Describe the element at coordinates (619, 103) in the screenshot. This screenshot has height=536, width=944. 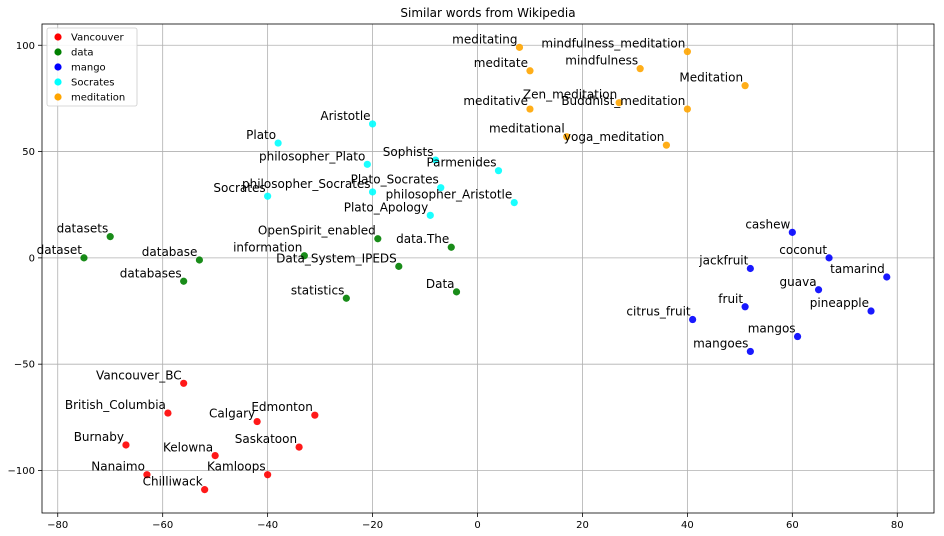
I see `data-point-zen-meditation` at that location.